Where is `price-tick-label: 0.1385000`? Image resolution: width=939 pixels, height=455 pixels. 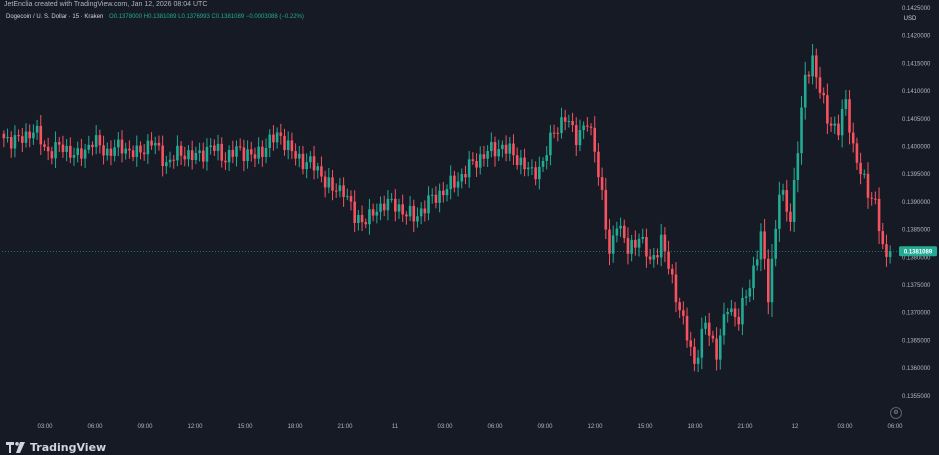 price-tick-label: 0.1385000 is located at coordinates (916, 231).